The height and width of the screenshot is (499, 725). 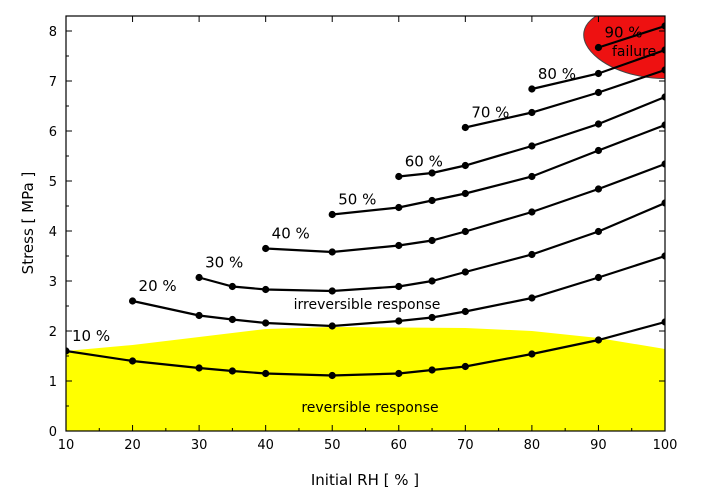 I want to click on series-label: 90 %, so click(x=623, y=33).